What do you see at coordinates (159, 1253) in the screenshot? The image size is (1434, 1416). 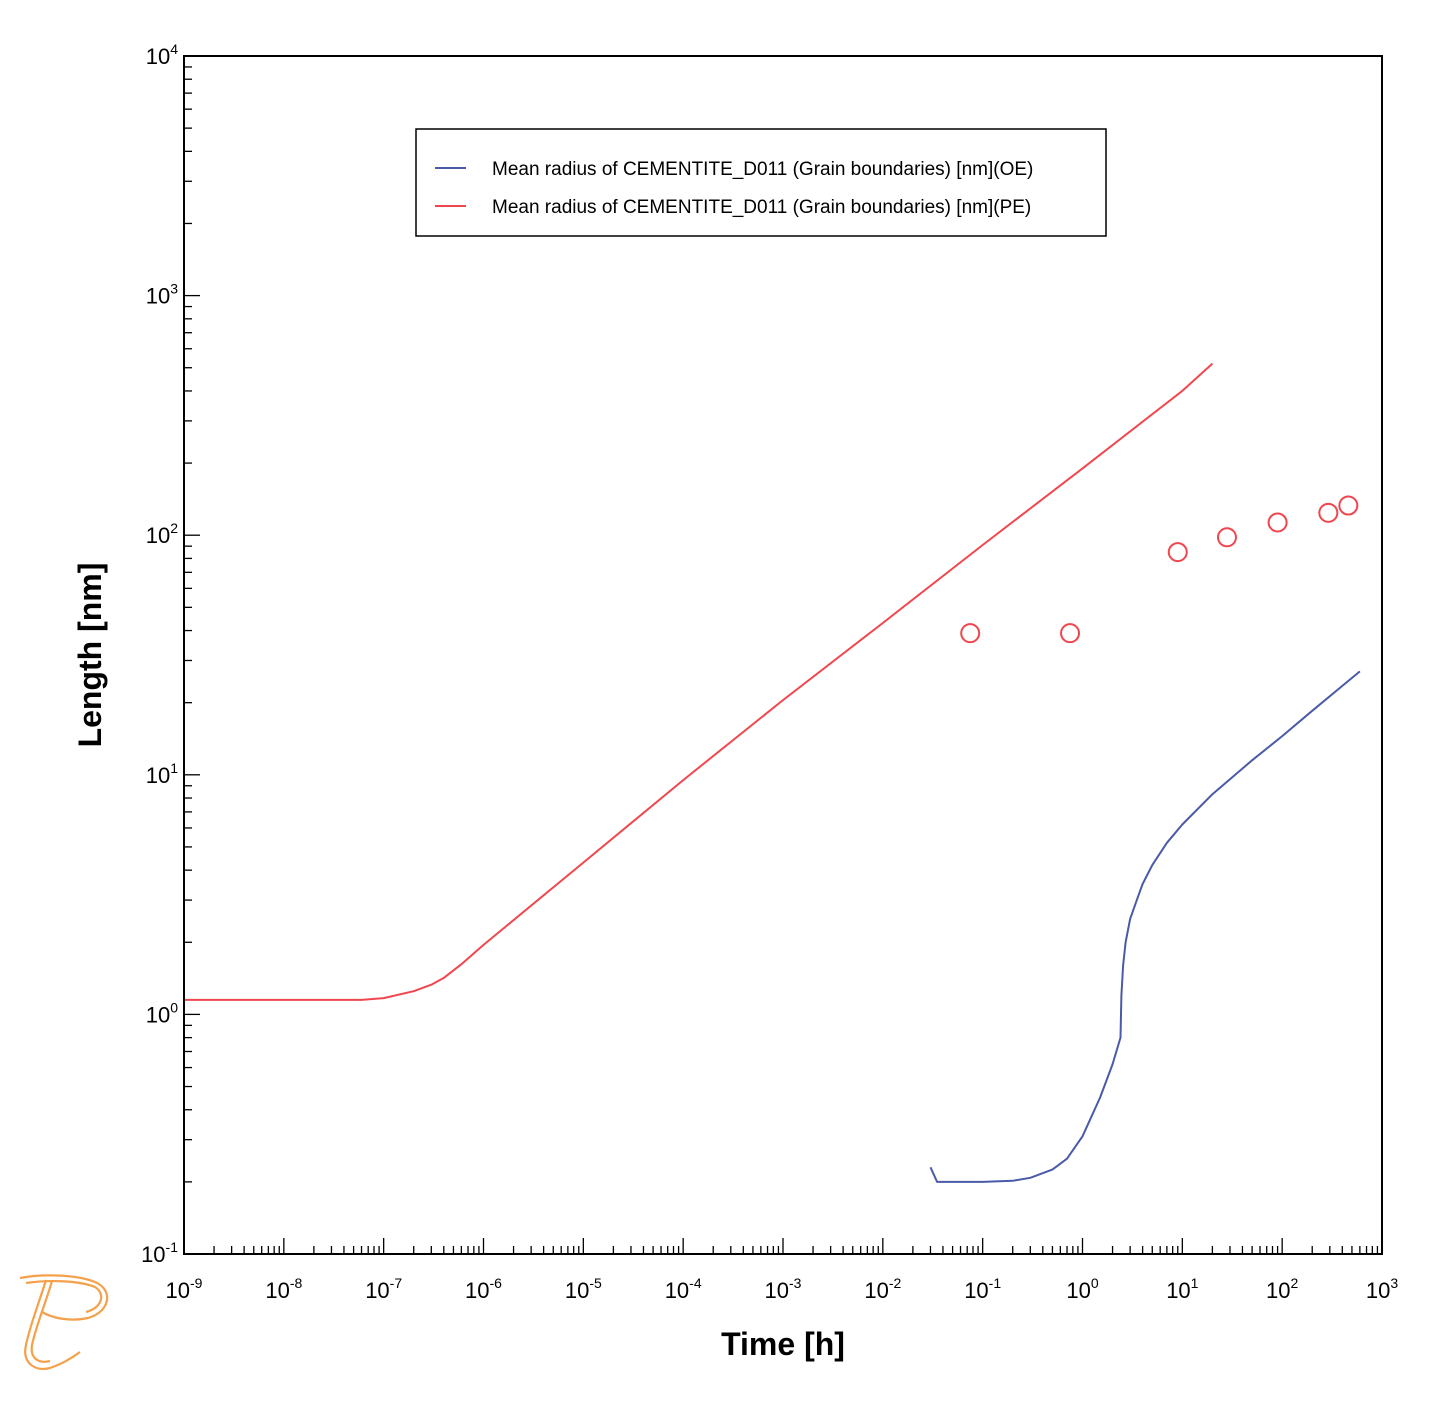 I see `y-tick-label: 10⁻¹` at bounding box center [159, 1253].